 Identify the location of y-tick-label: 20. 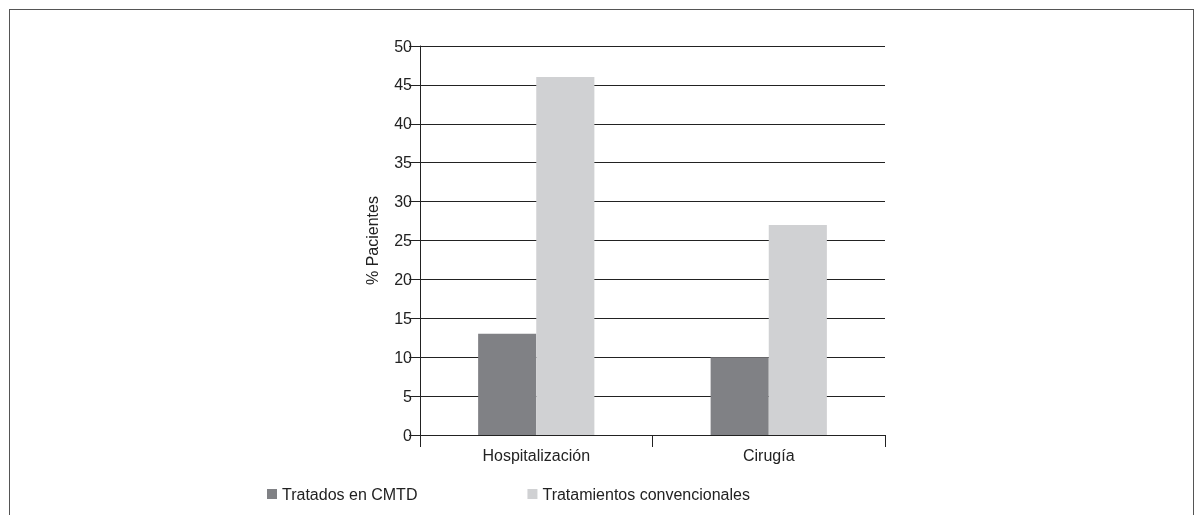
(403, 279).